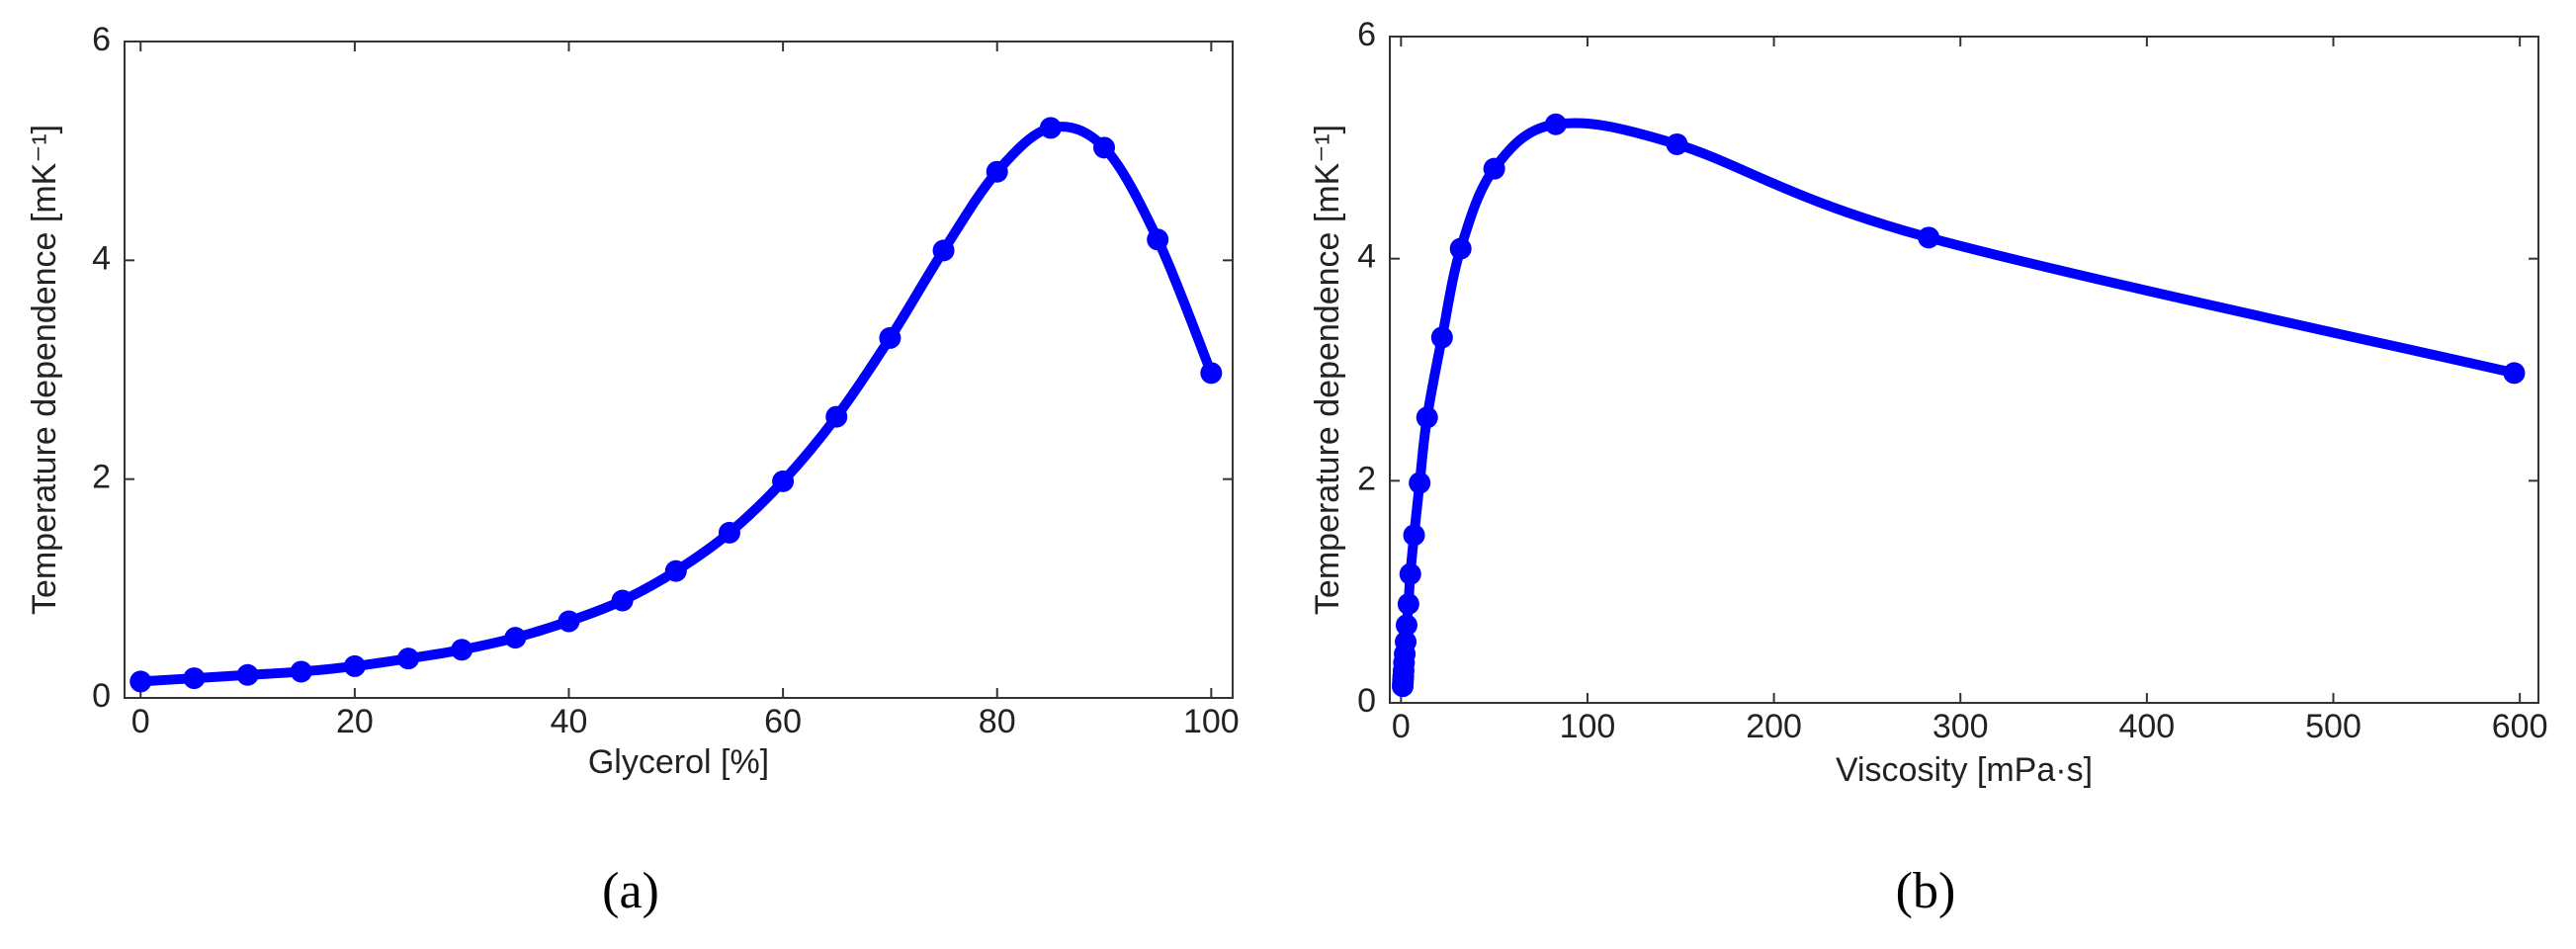 The height and width of the screenshot is (949, 2576). What do you see at coordinates (678, 762) in the screenshot?
I see `x-axis-label: Glycerol [%]` at bounding box center [678, 762].